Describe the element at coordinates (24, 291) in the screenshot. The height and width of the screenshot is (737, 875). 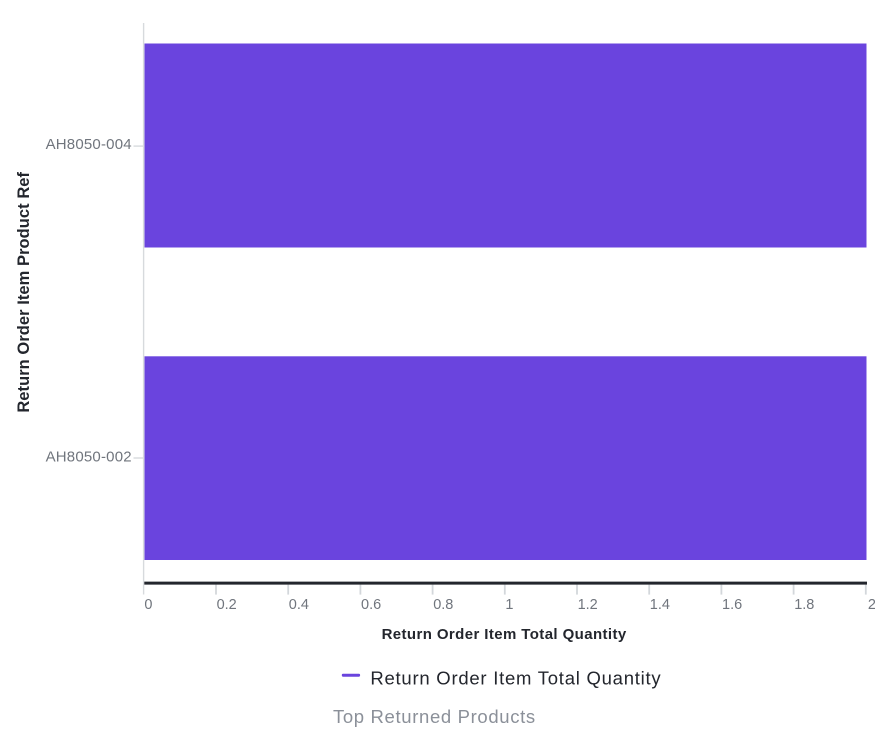
I see `svg-text: Return Order Item Product Ref` at that location.